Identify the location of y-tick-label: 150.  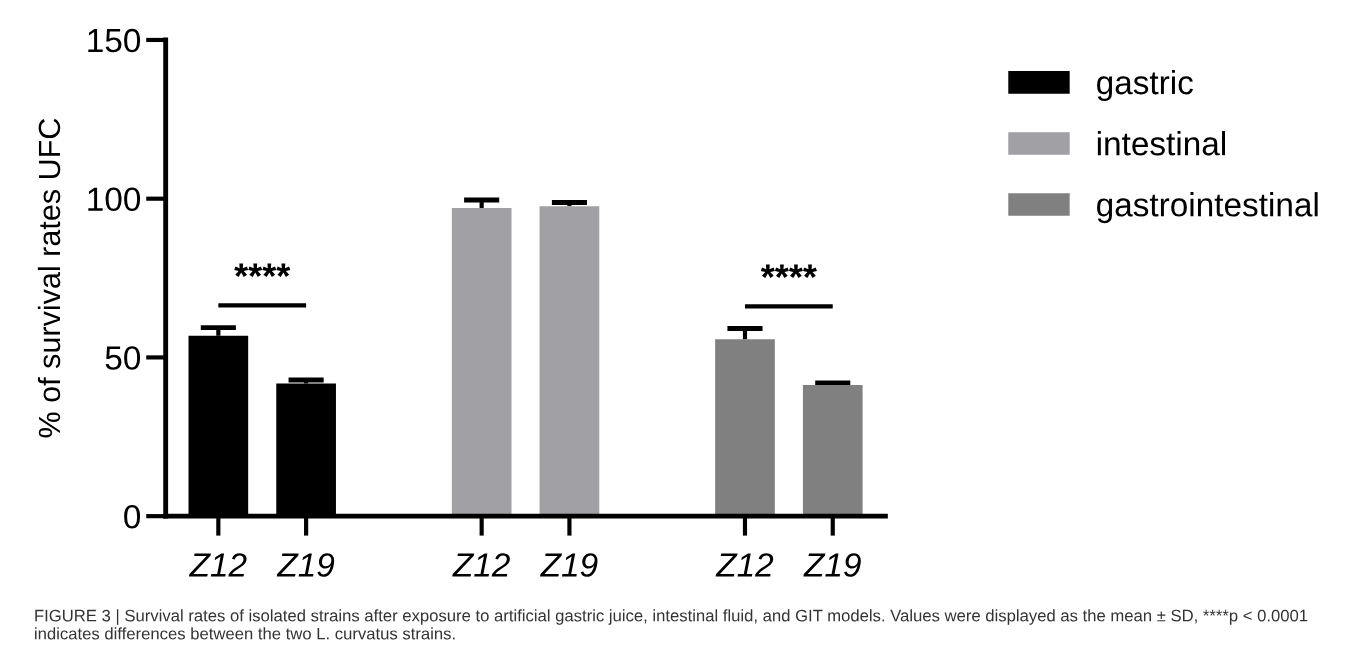
(114, 40).